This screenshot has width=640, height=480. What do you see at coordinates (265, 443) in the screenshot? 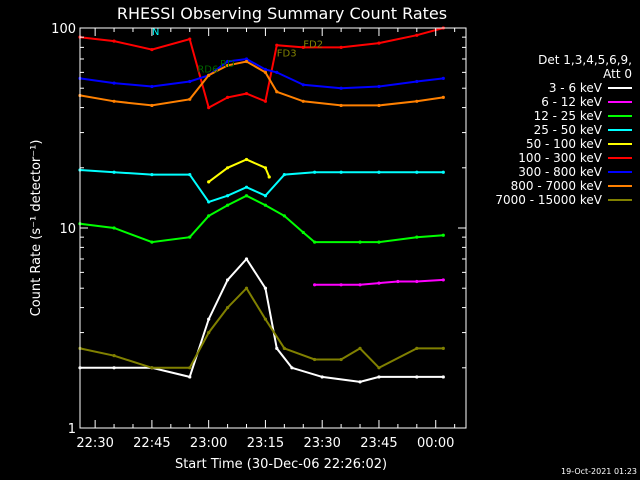
I see `x-tick-label: 23:15` at bounding box center [265, 443].